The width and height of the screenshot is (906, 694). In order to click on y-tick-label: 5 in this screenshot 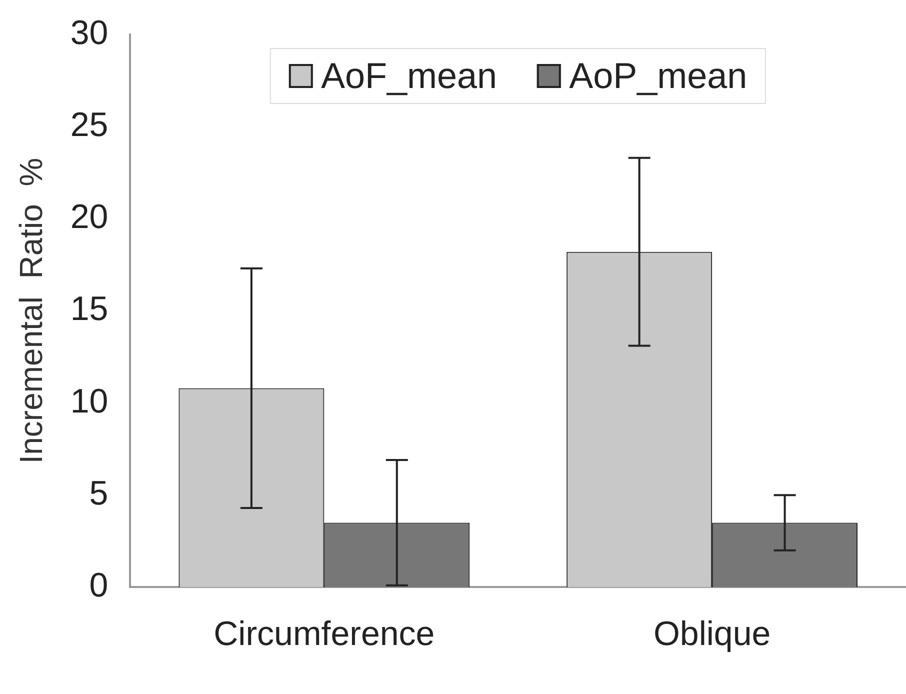, I will do `click(98, 493)`.